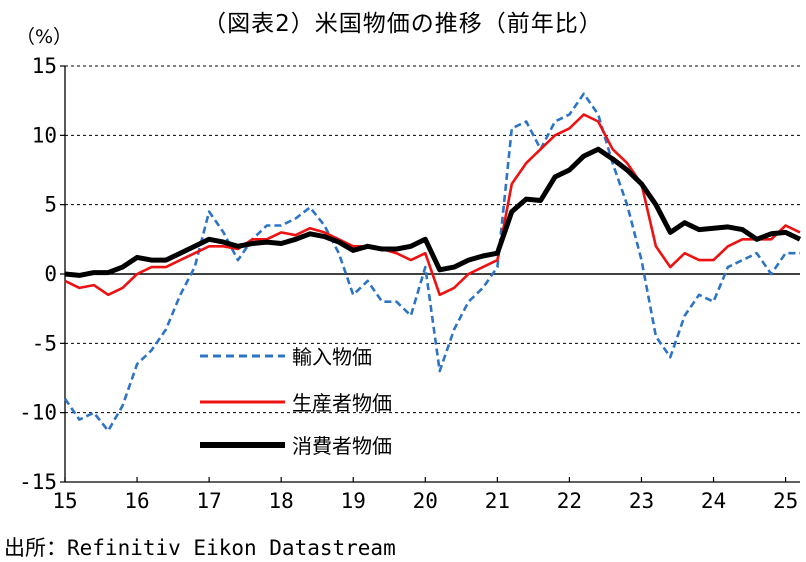 The height and width of the screenshot is (562, 806). Describe the element at coordinates (353, 501) in the screenshot. I see `x-tick-label: 19` at that location.